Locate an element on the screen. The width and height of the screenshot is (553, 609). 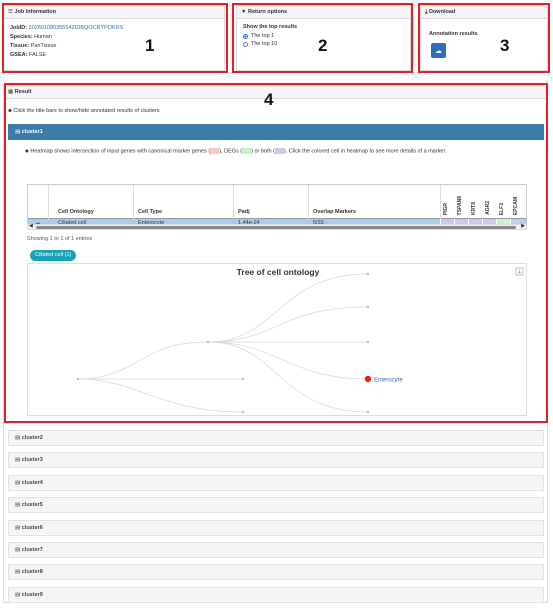
tree-toolbar is located at coordinates (519, 271).